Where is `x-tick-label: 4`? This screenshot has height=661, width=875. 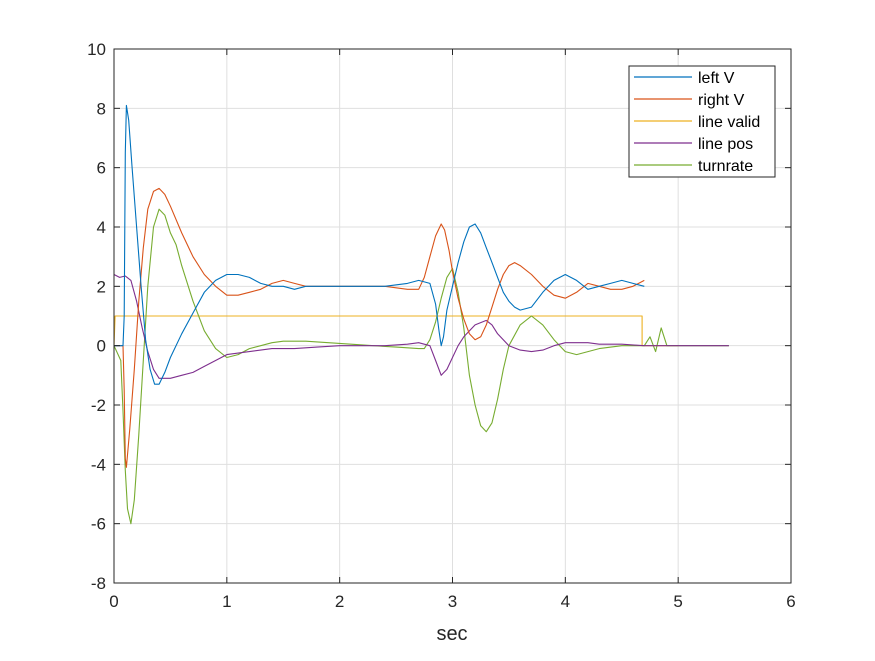
x-tick-label: 4 is located at coordinates (565, 601).